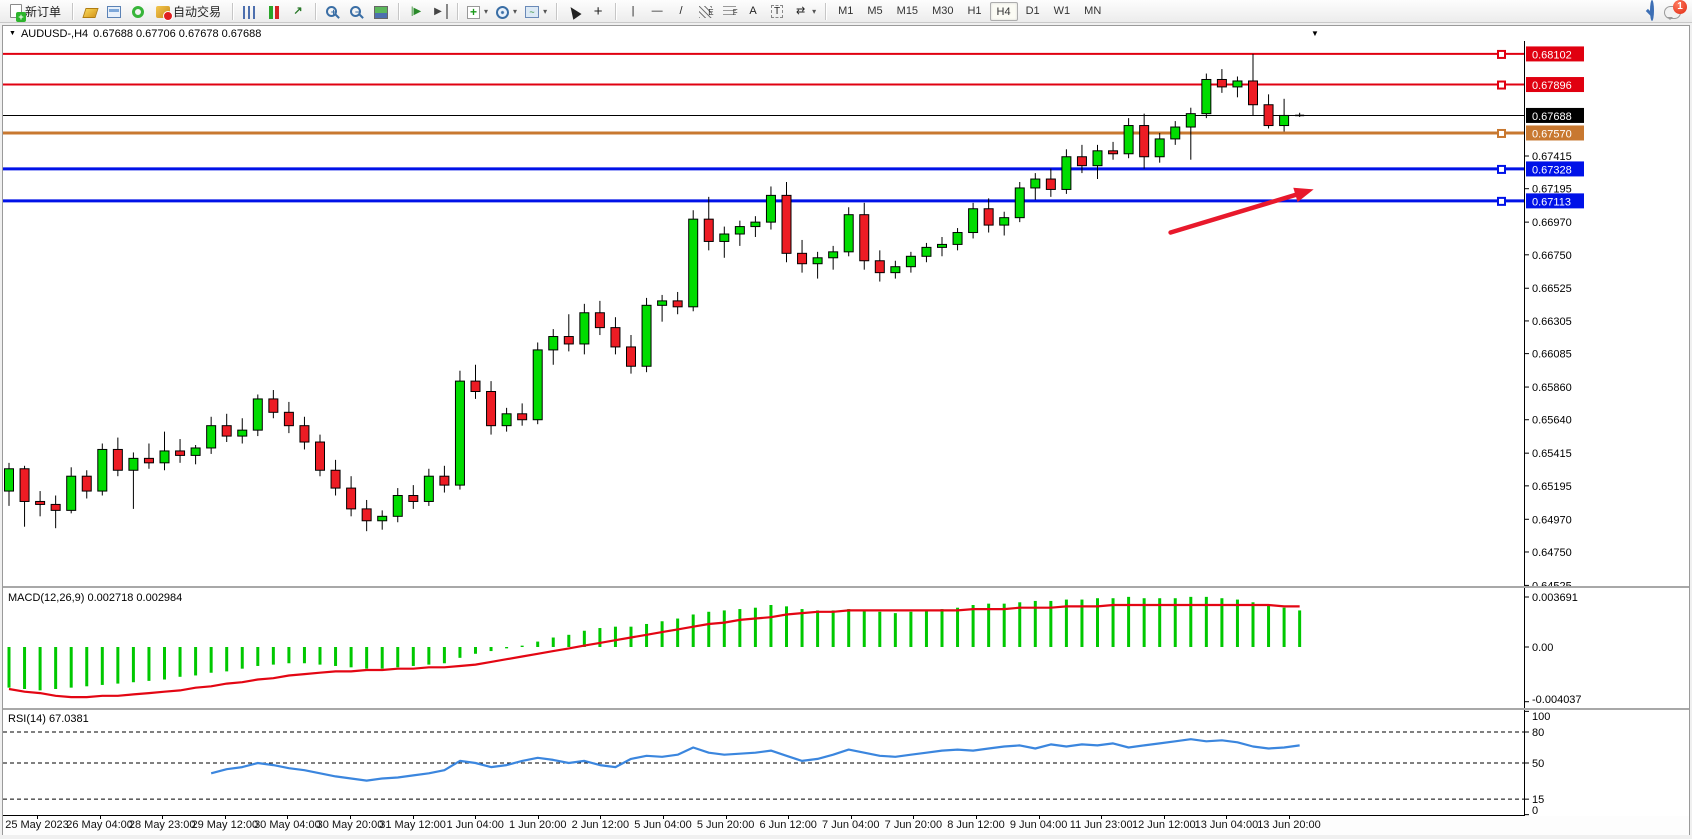 This screenshot has height=839, width=1692. What do you see at coordinates (574, 11) in the screenshot?
I see `cursor-tool-button` at bounding box center [574, 11].